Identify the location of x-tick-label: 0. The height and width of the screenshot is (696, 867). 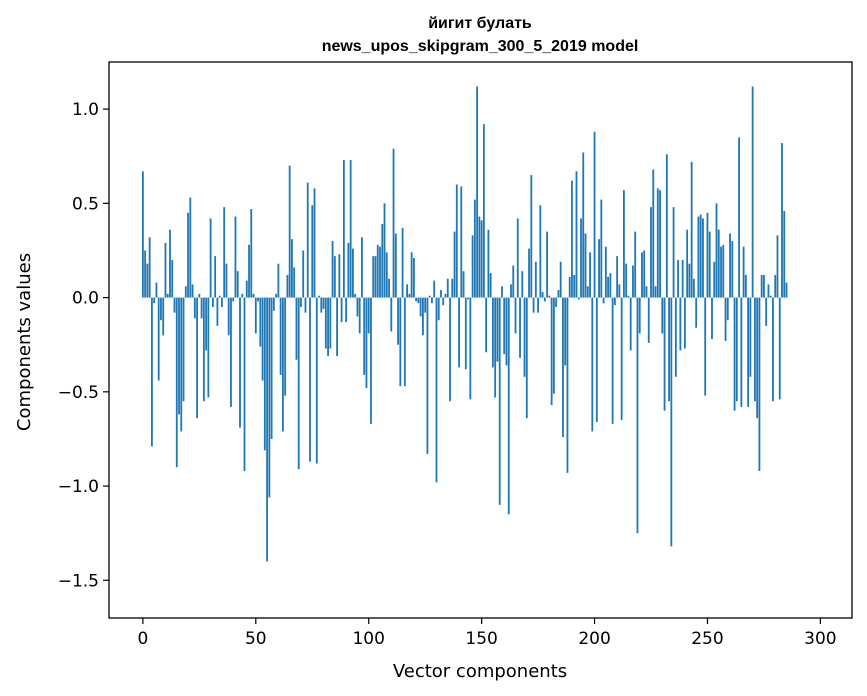
(142, 639).